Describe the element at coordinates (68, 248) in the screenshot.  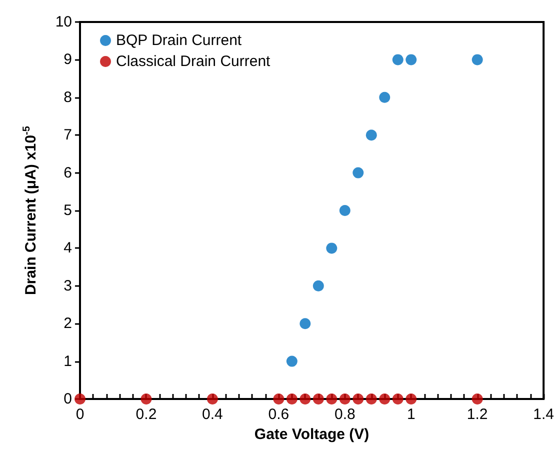
I see `y-tick-label: 4` at that location.